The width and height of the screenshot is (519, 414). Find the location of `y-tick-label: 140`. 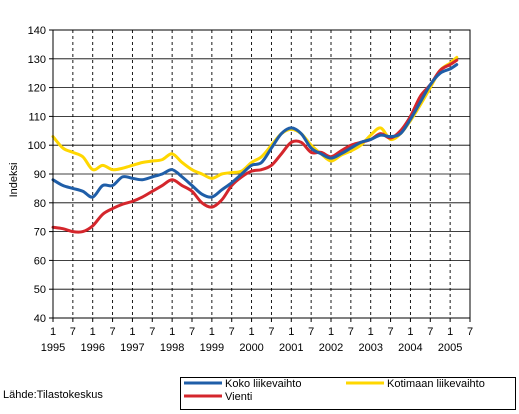

y-tick-label: 140 is located at coordinates (37, 31).